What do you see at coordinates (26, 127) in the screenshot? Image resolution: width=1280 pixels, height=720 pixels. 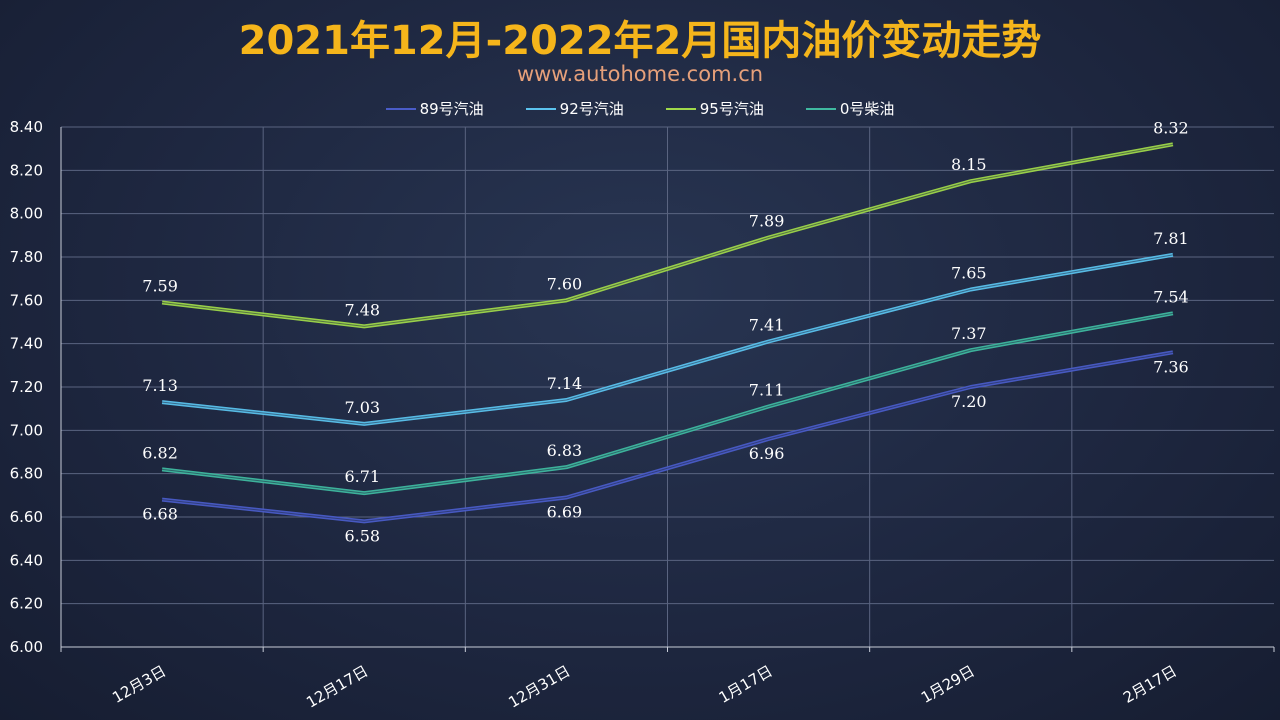 I see `y-tick-label: 8.40` at bounding box center [26, 127].